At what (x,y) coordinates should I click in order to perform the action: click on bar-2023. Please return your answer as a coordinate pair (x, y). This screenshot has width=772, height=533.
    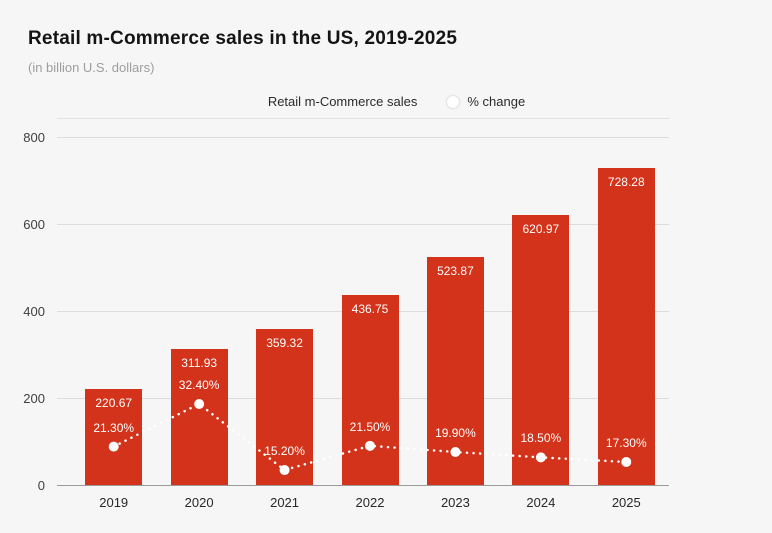
    Looking at the image, I should click on (455, 371).